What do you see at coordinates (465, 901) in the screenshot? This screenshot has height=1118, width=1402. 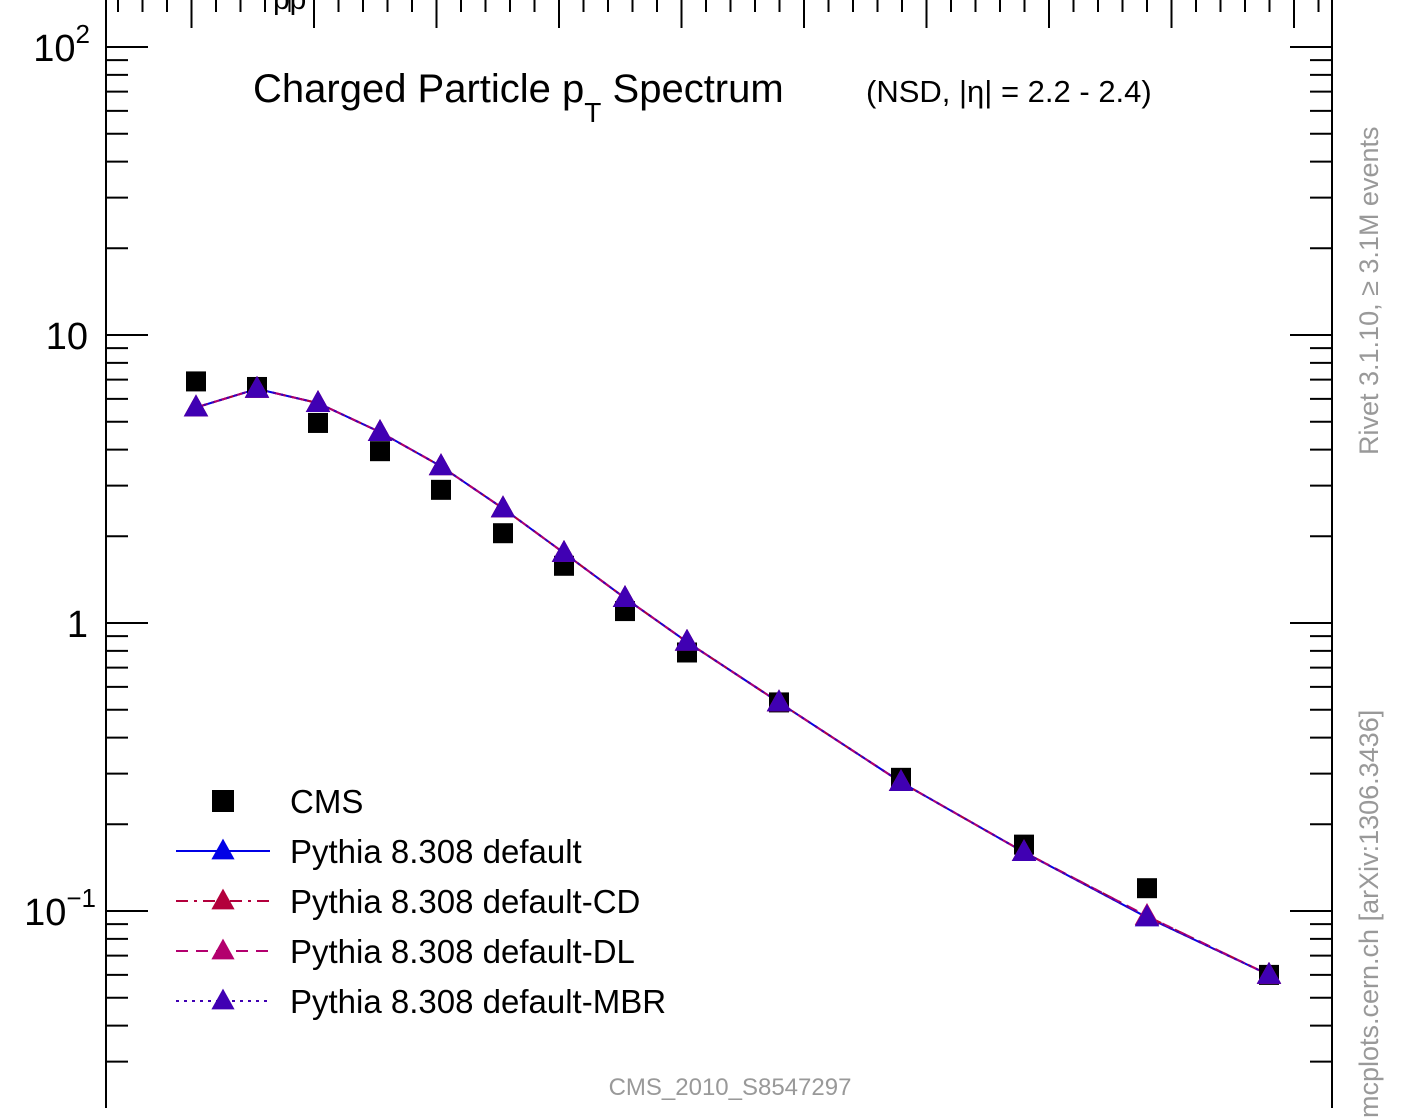 I see `legend-label: Pythia 8.308 default-CD` at bounding box center [465, 901].